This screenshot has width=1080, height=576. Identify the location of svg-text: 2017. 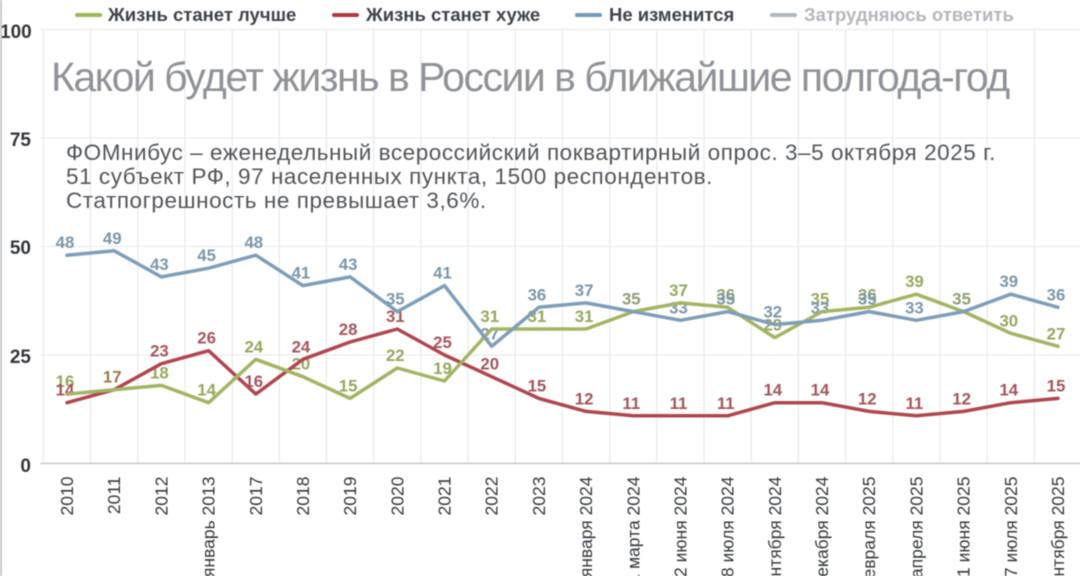
(256, 496).